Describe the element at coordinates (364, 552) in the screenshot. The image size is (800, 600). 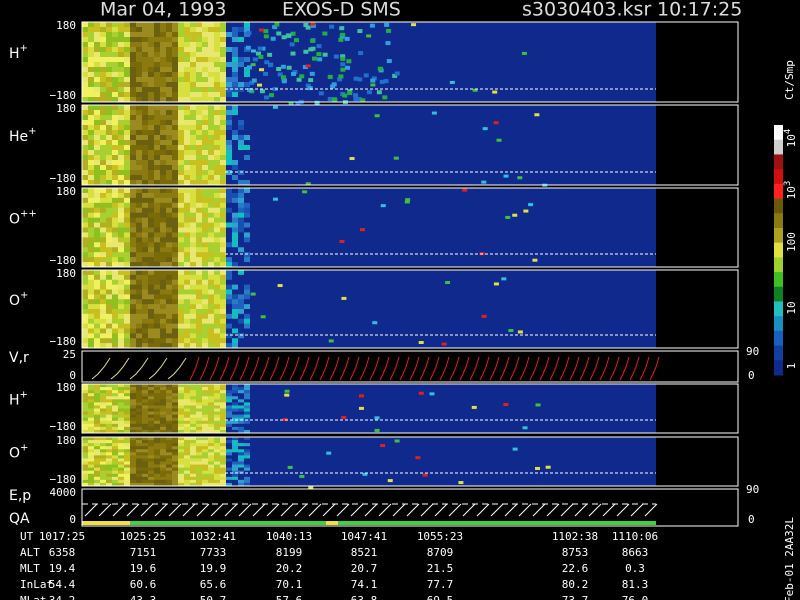
I see `cell-value: 8521` at that location.